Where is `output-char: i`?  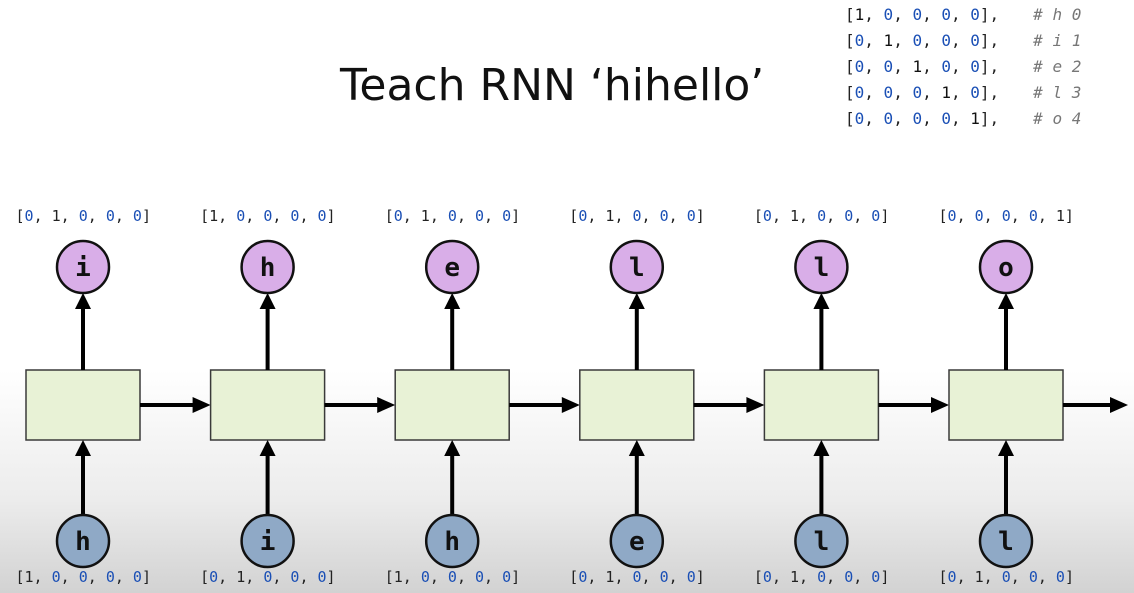
output-char: i is located at coordinates (83, 268).